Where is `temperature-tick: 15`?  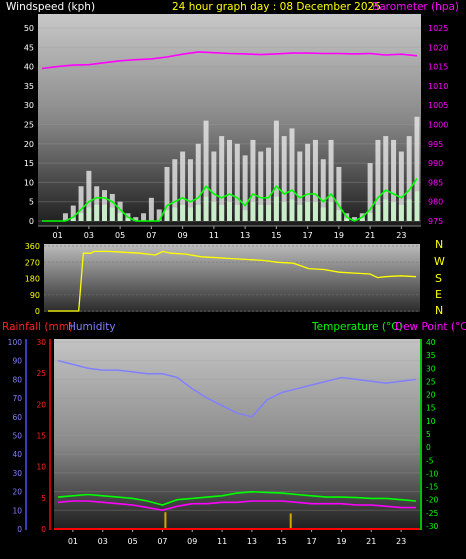 temperature-tick: 15 is located at coordinates (431, 408).